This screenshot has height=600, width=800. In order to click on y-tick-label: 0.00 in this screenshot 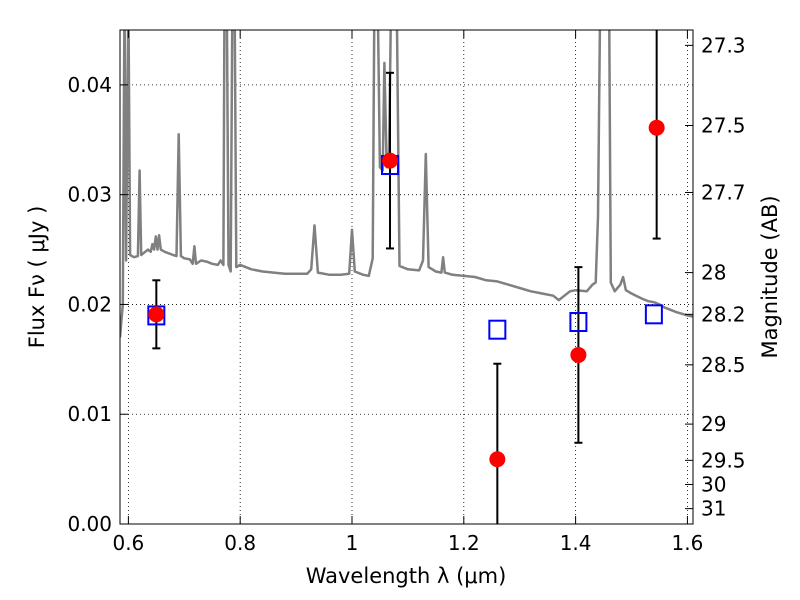, I will do `click(89, 524)`.